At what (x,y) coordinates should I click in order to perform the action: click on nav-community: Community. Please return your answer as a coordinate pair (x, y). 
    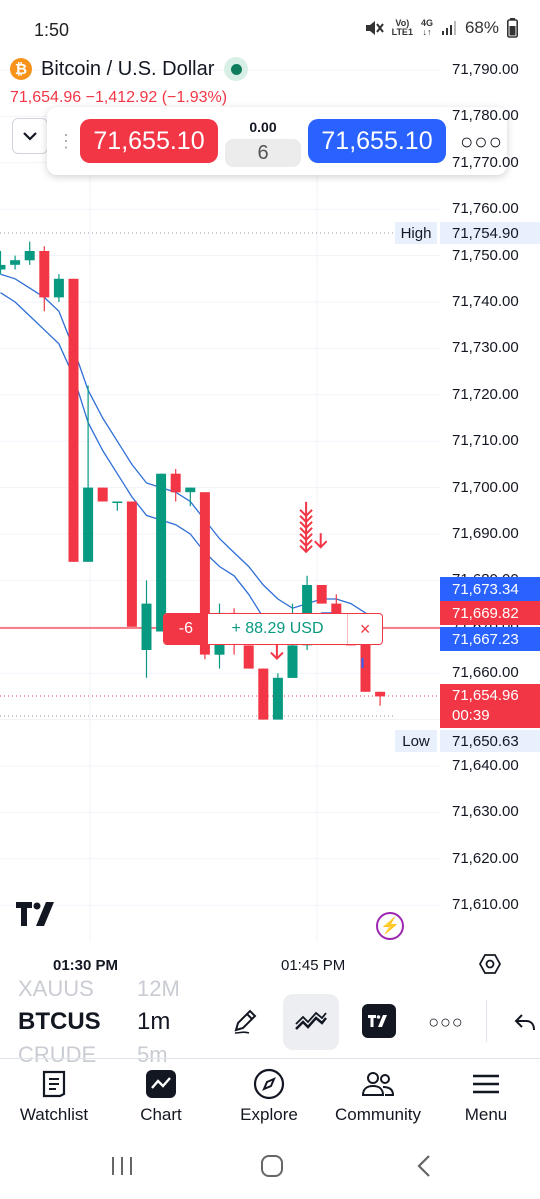
    Looking at the image, I should click on (378, 1096).